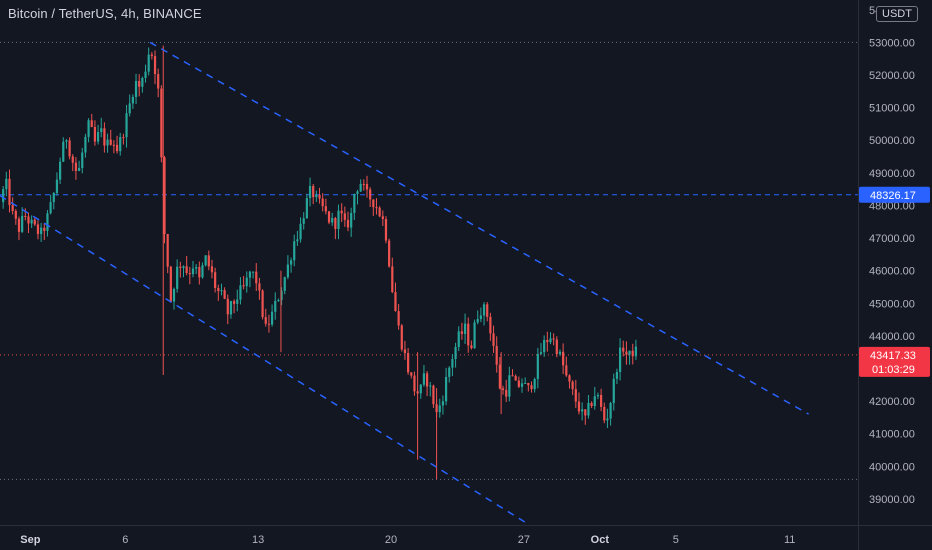  Describe the element at coordinates (892, 109) in the screenshot. I see `y-tick-label: 51000.00` at that location.